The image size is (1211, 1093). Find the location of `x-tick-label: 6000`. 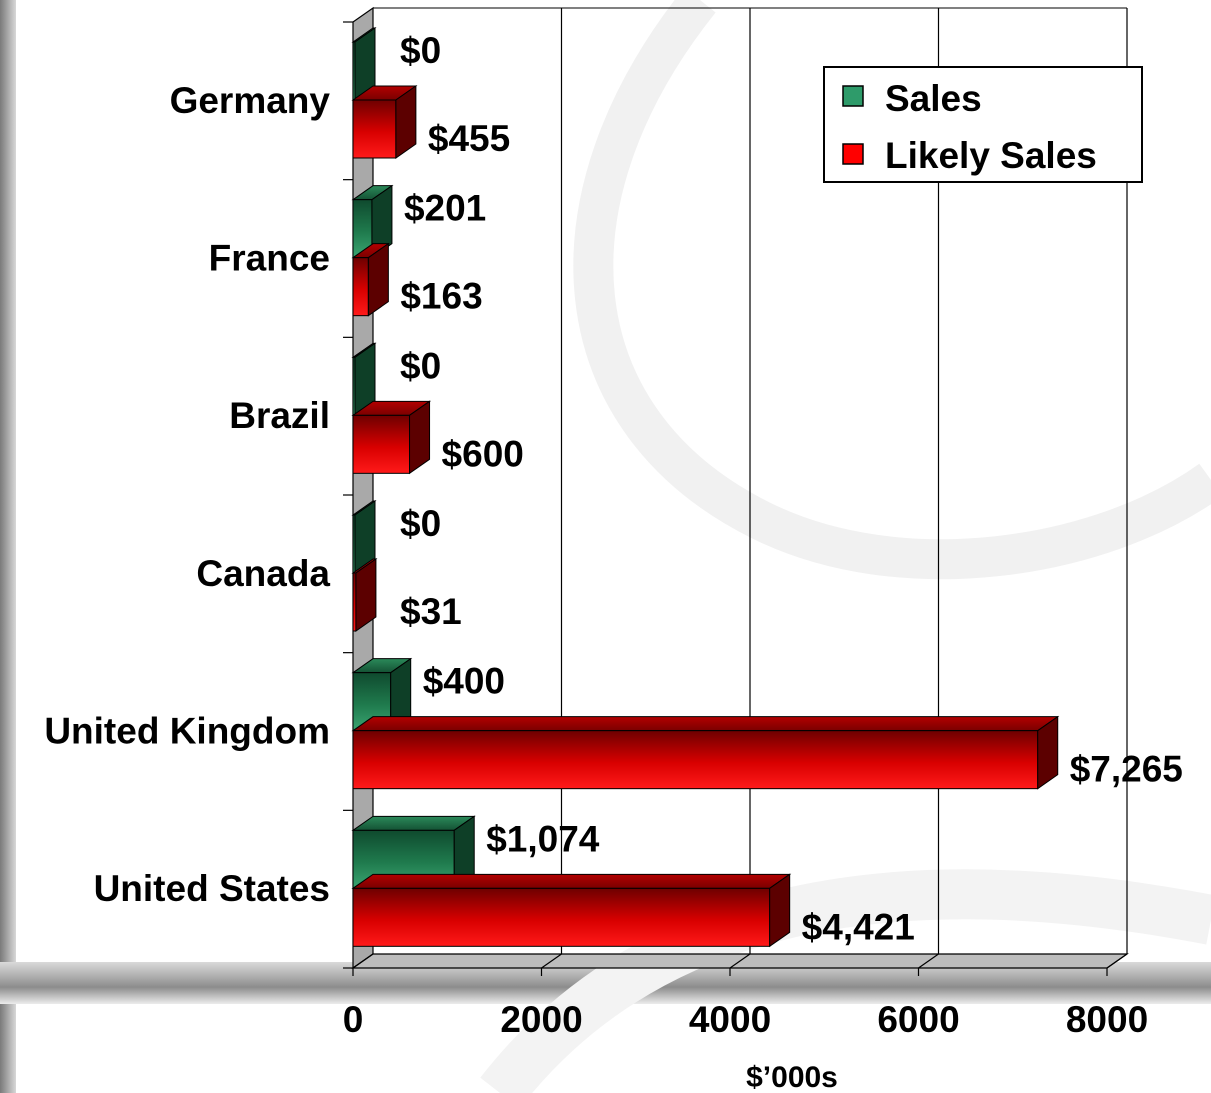

x-tick-label: 6000 is located at coordinates (918, 1019).